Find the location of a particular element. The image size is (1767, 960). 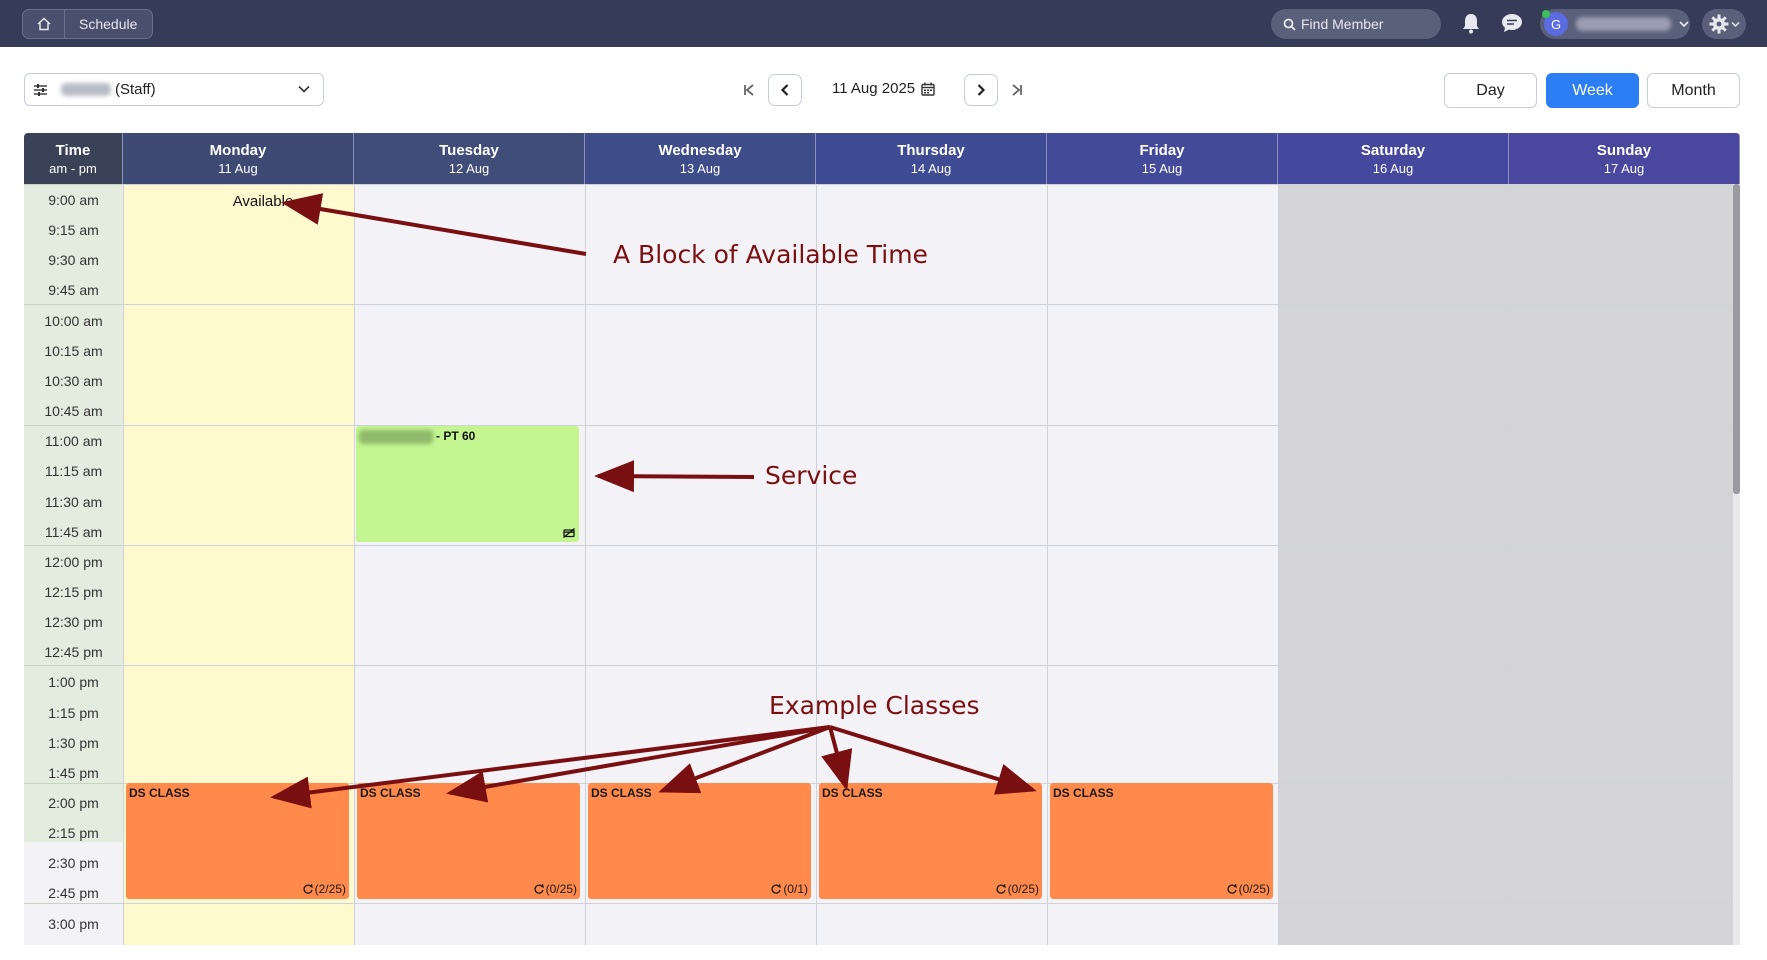

time-slot-label: 9:30 am is located at coordinates (73, 260).